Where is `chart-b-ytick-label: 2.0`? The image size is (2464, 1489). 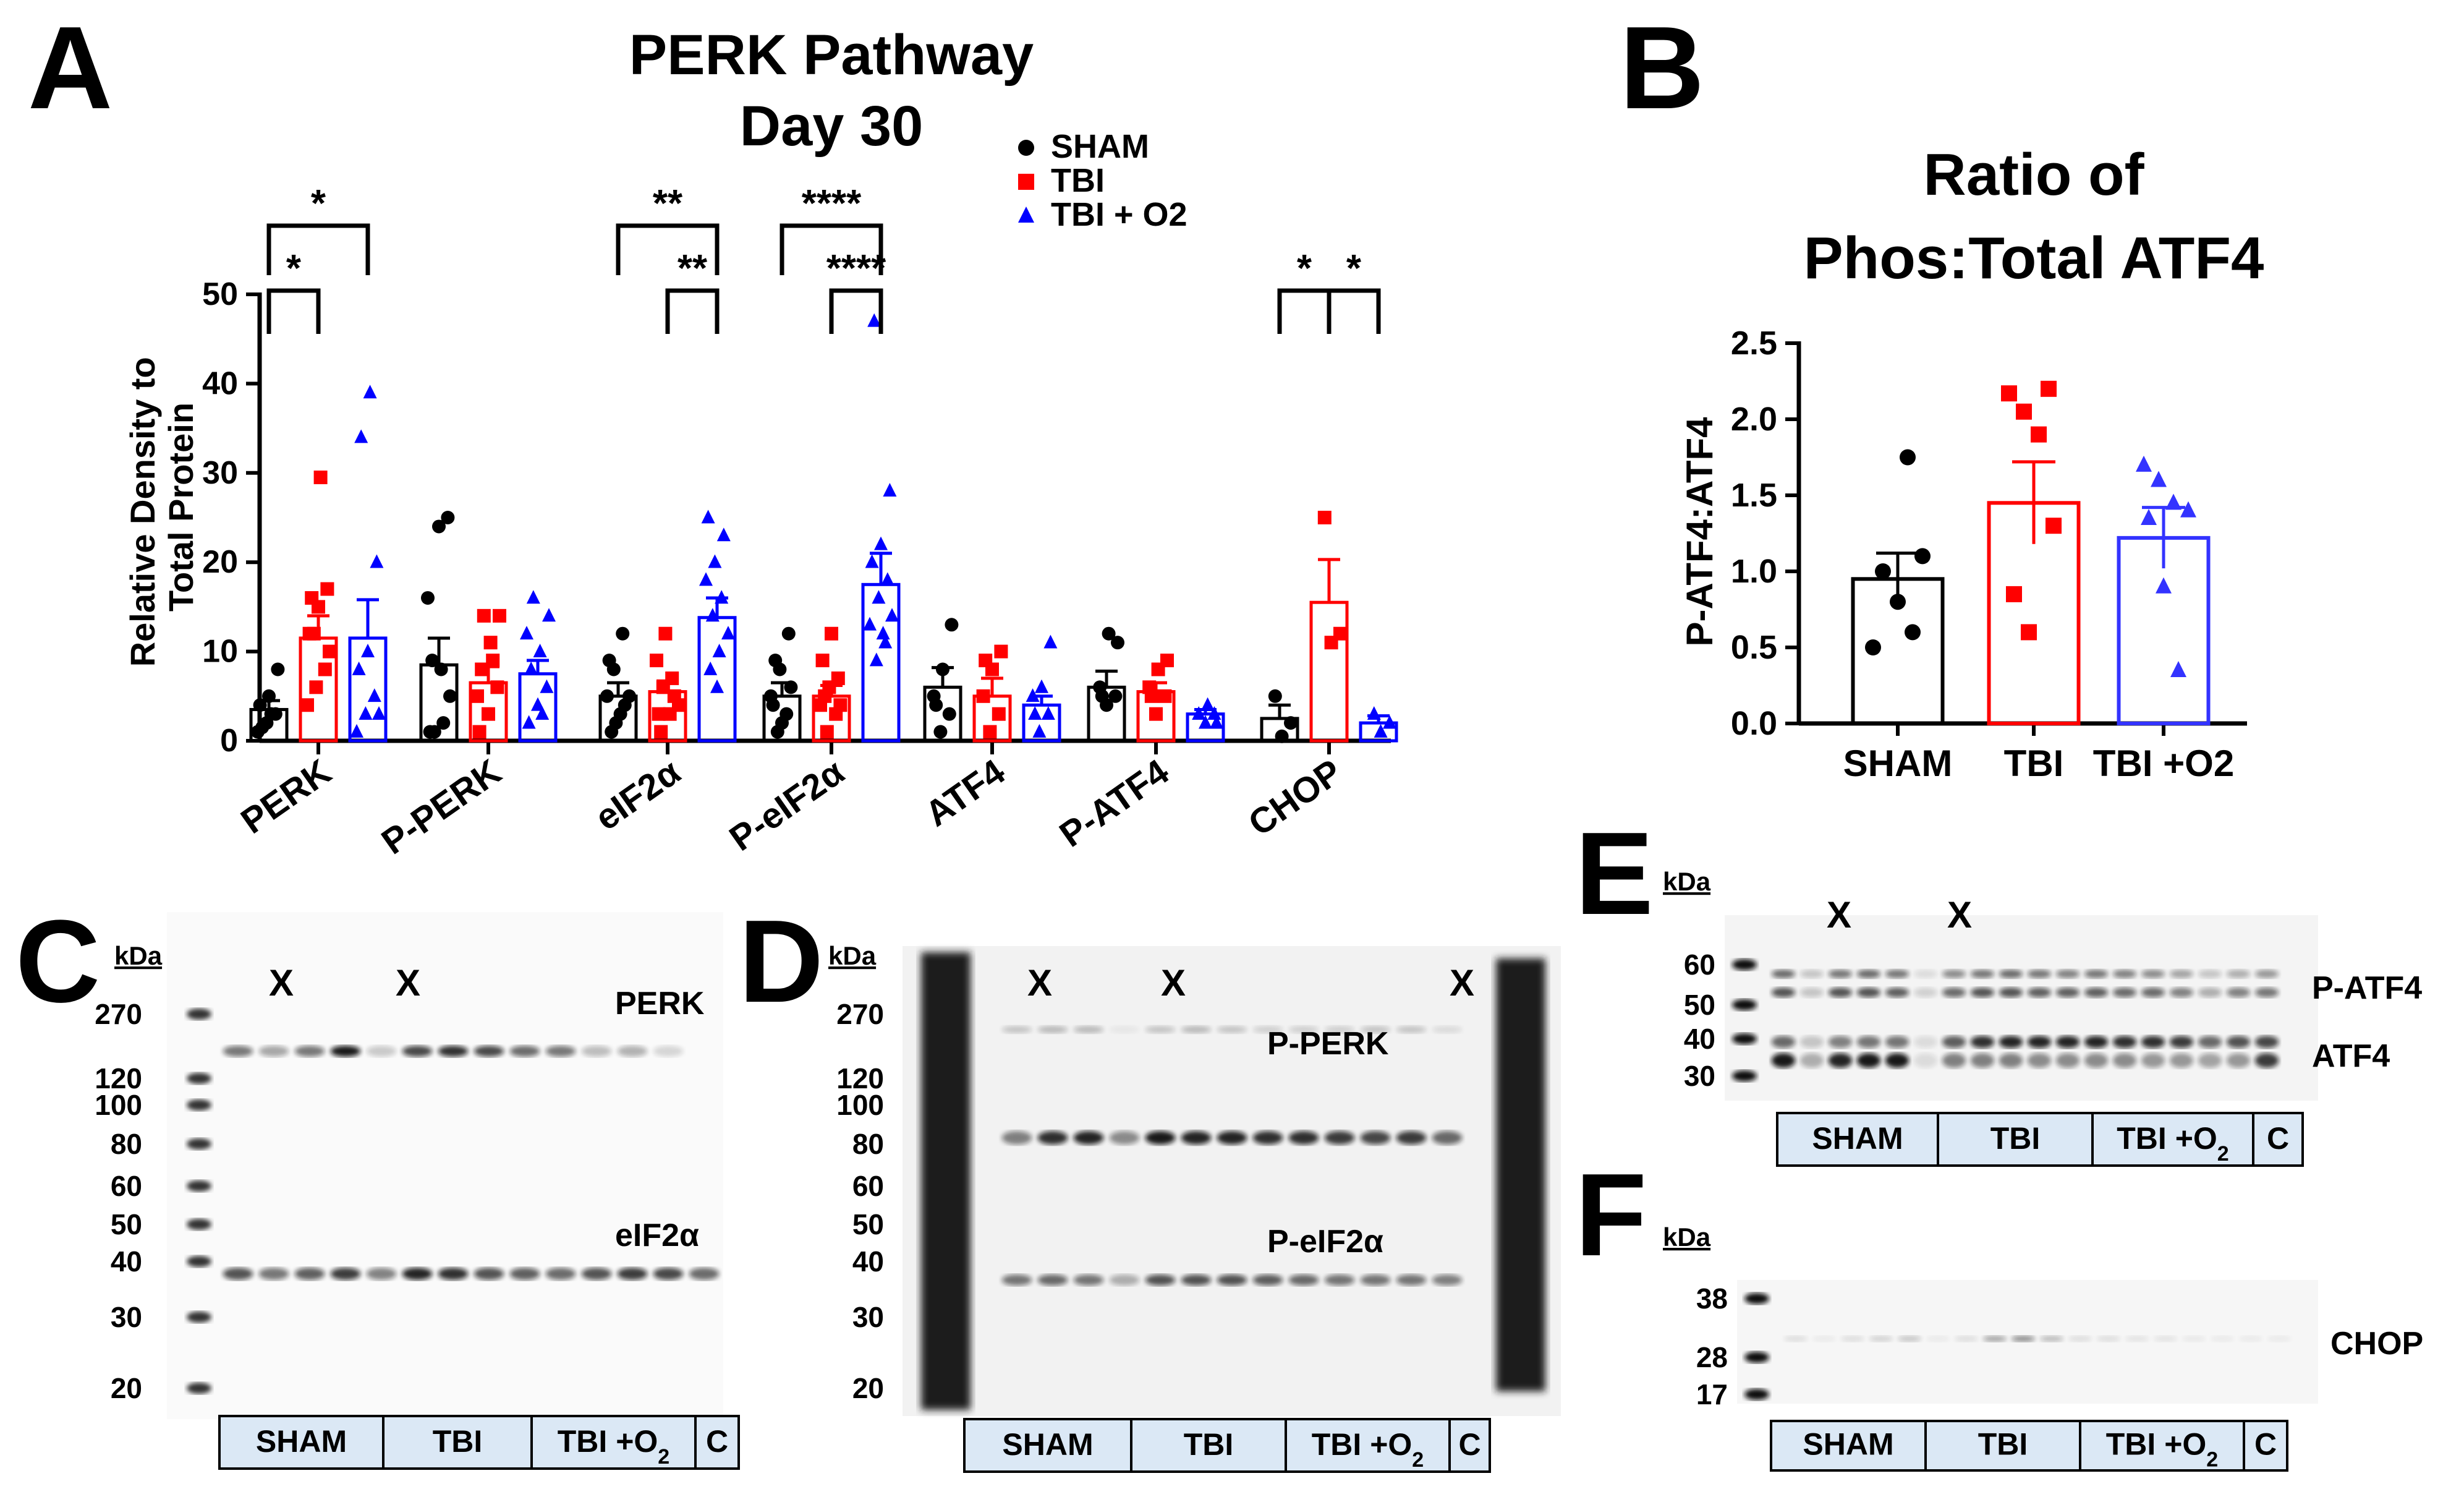 chart-b-ytick-label: 2.0 is located at coordinates (1754, 419).